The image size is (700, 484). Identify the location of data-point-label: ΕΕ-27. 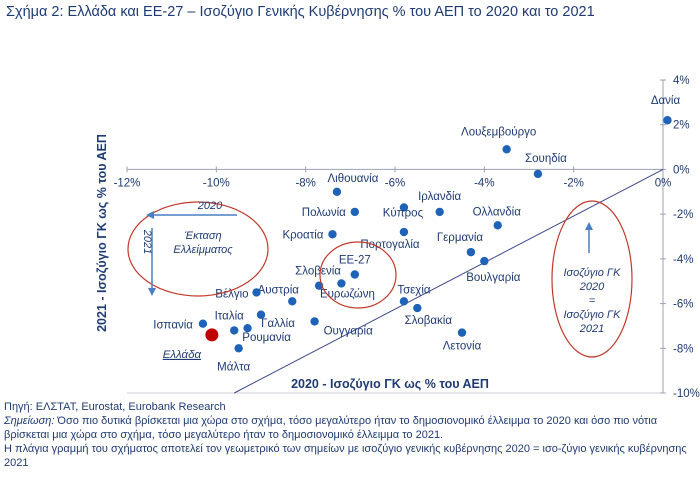
(355, 261).